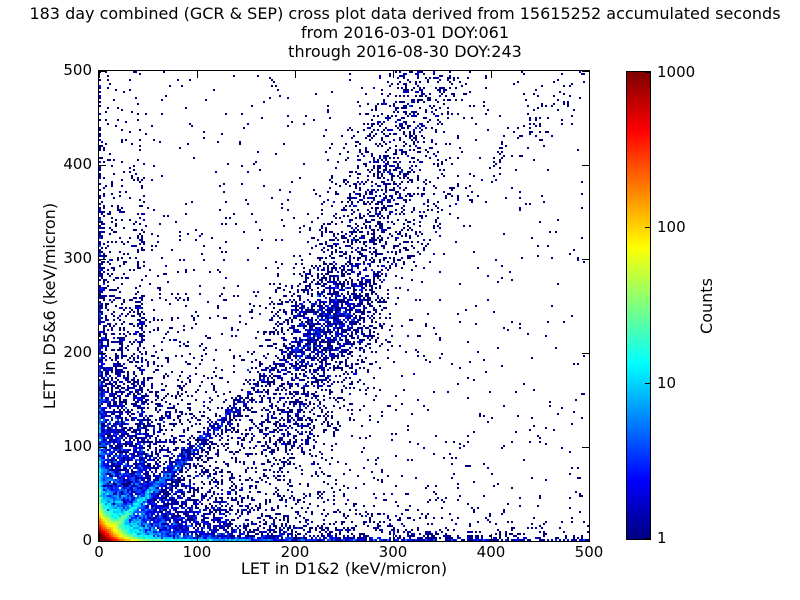  What do you see at coordinates (393, 552) in the screenshot?
I see `x-tick-label: 300` at bounding box center [393, 552].